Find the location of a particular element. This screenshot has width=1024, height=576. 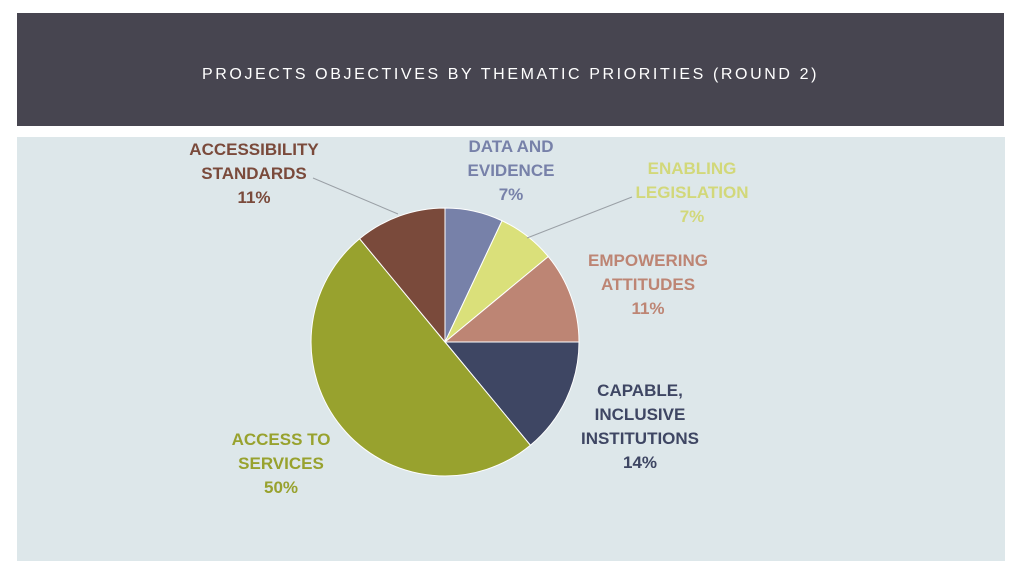

leader-line-legislation is located at coordinates (579, 217).